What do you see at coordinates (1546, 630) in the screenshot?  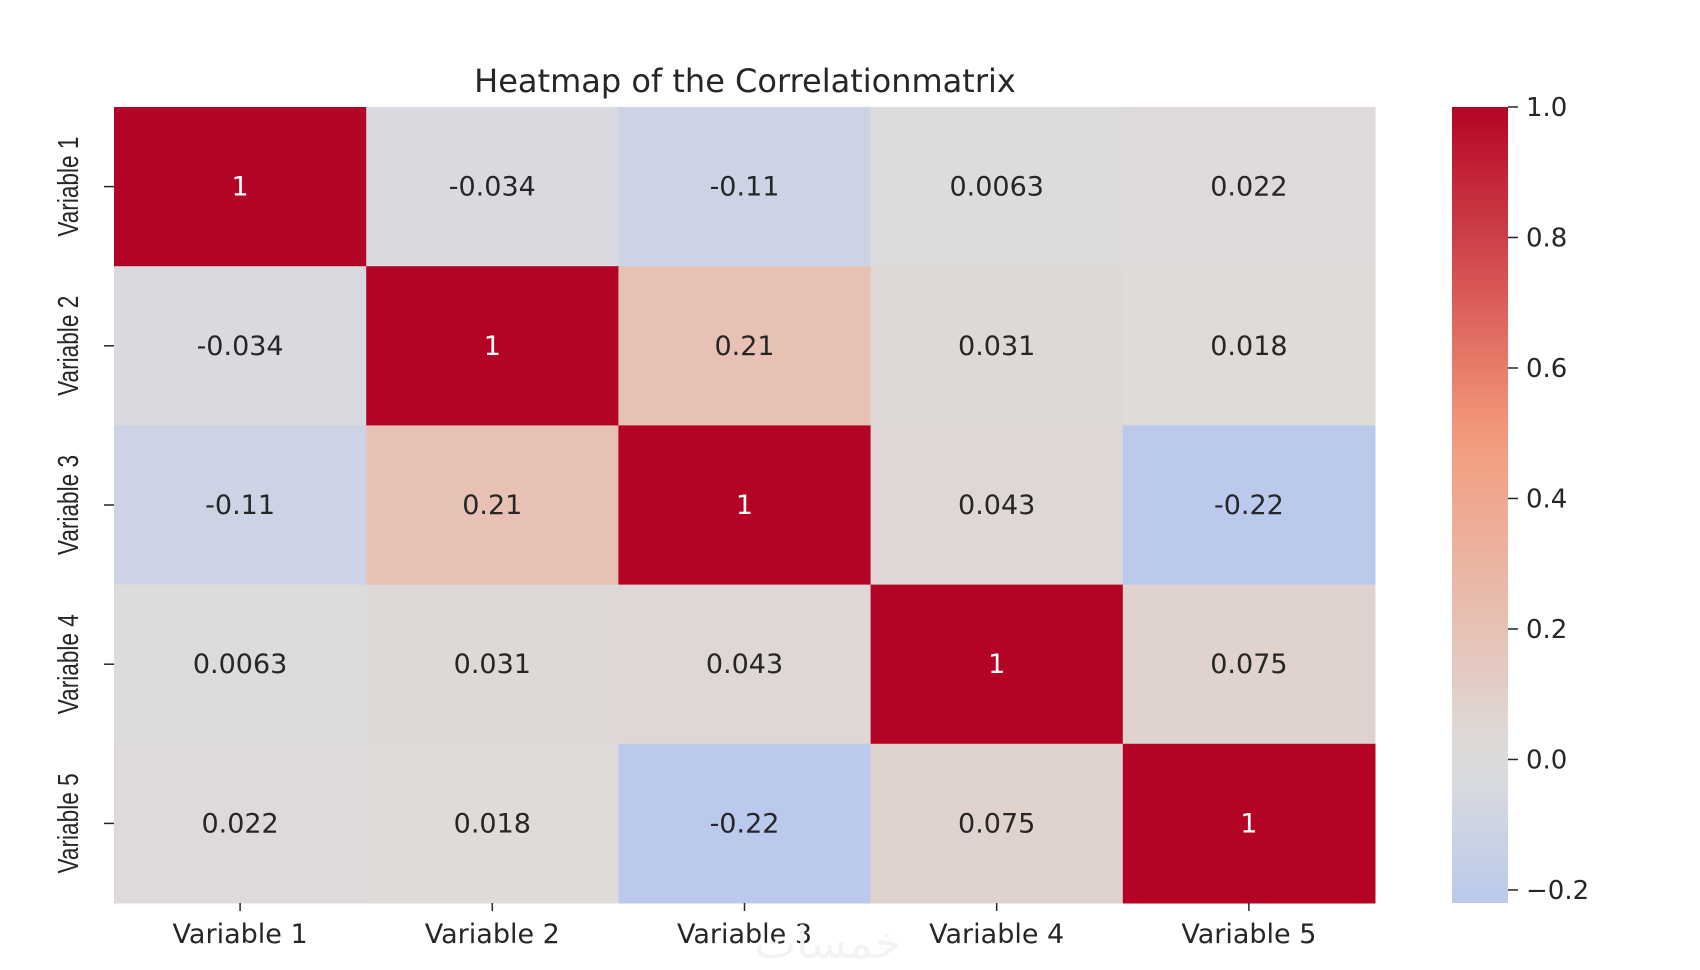 I see `colorbar-tick-label: 0.2` at bounding box center [1546, 630].